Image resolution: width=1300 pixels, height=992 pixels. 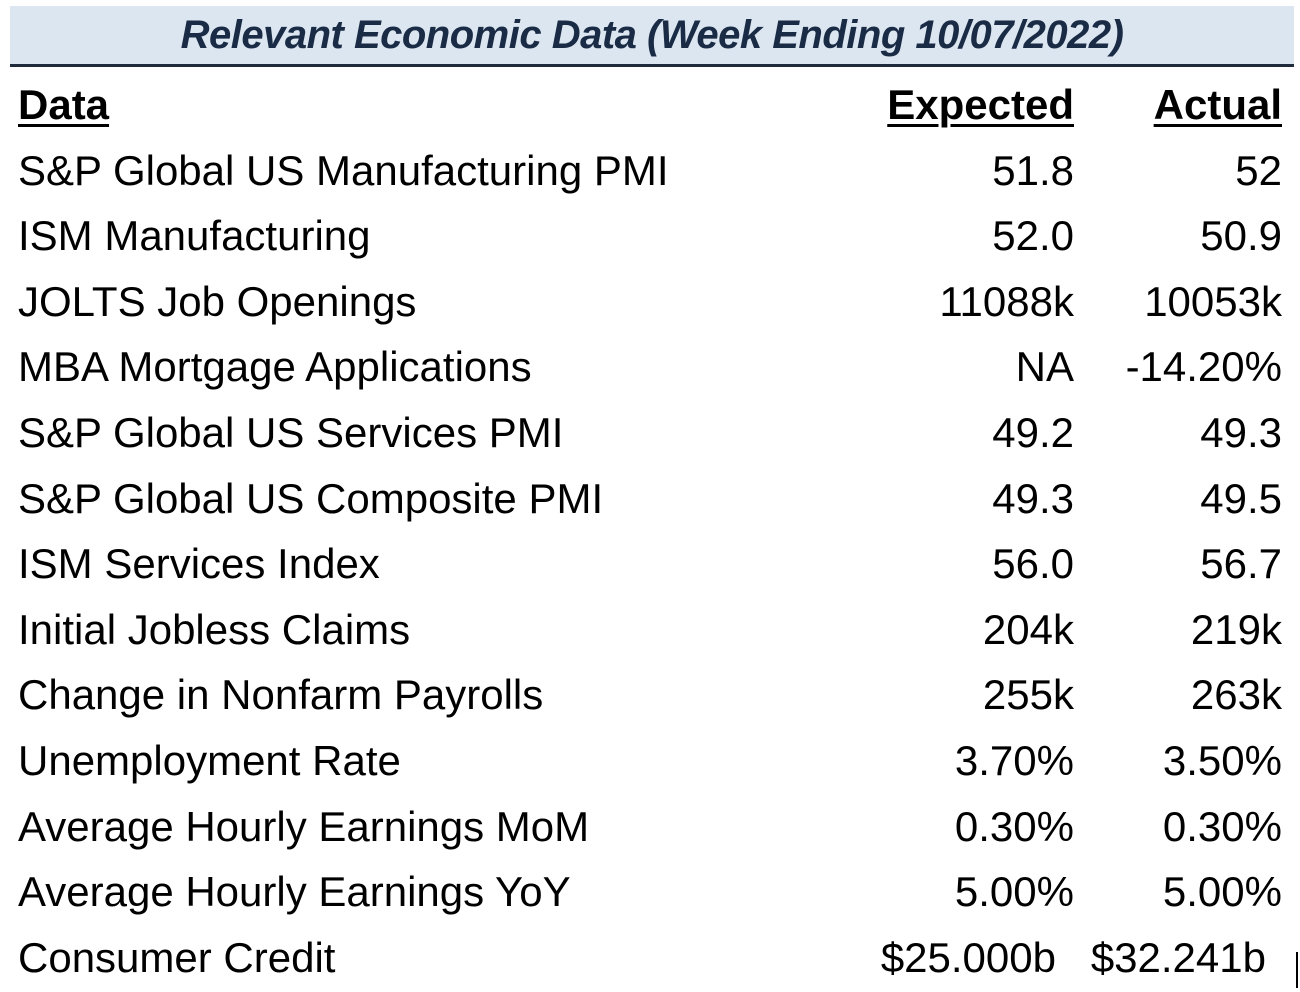 I want to click on row-actual: -14.20%, so click(x=1203, y=367).